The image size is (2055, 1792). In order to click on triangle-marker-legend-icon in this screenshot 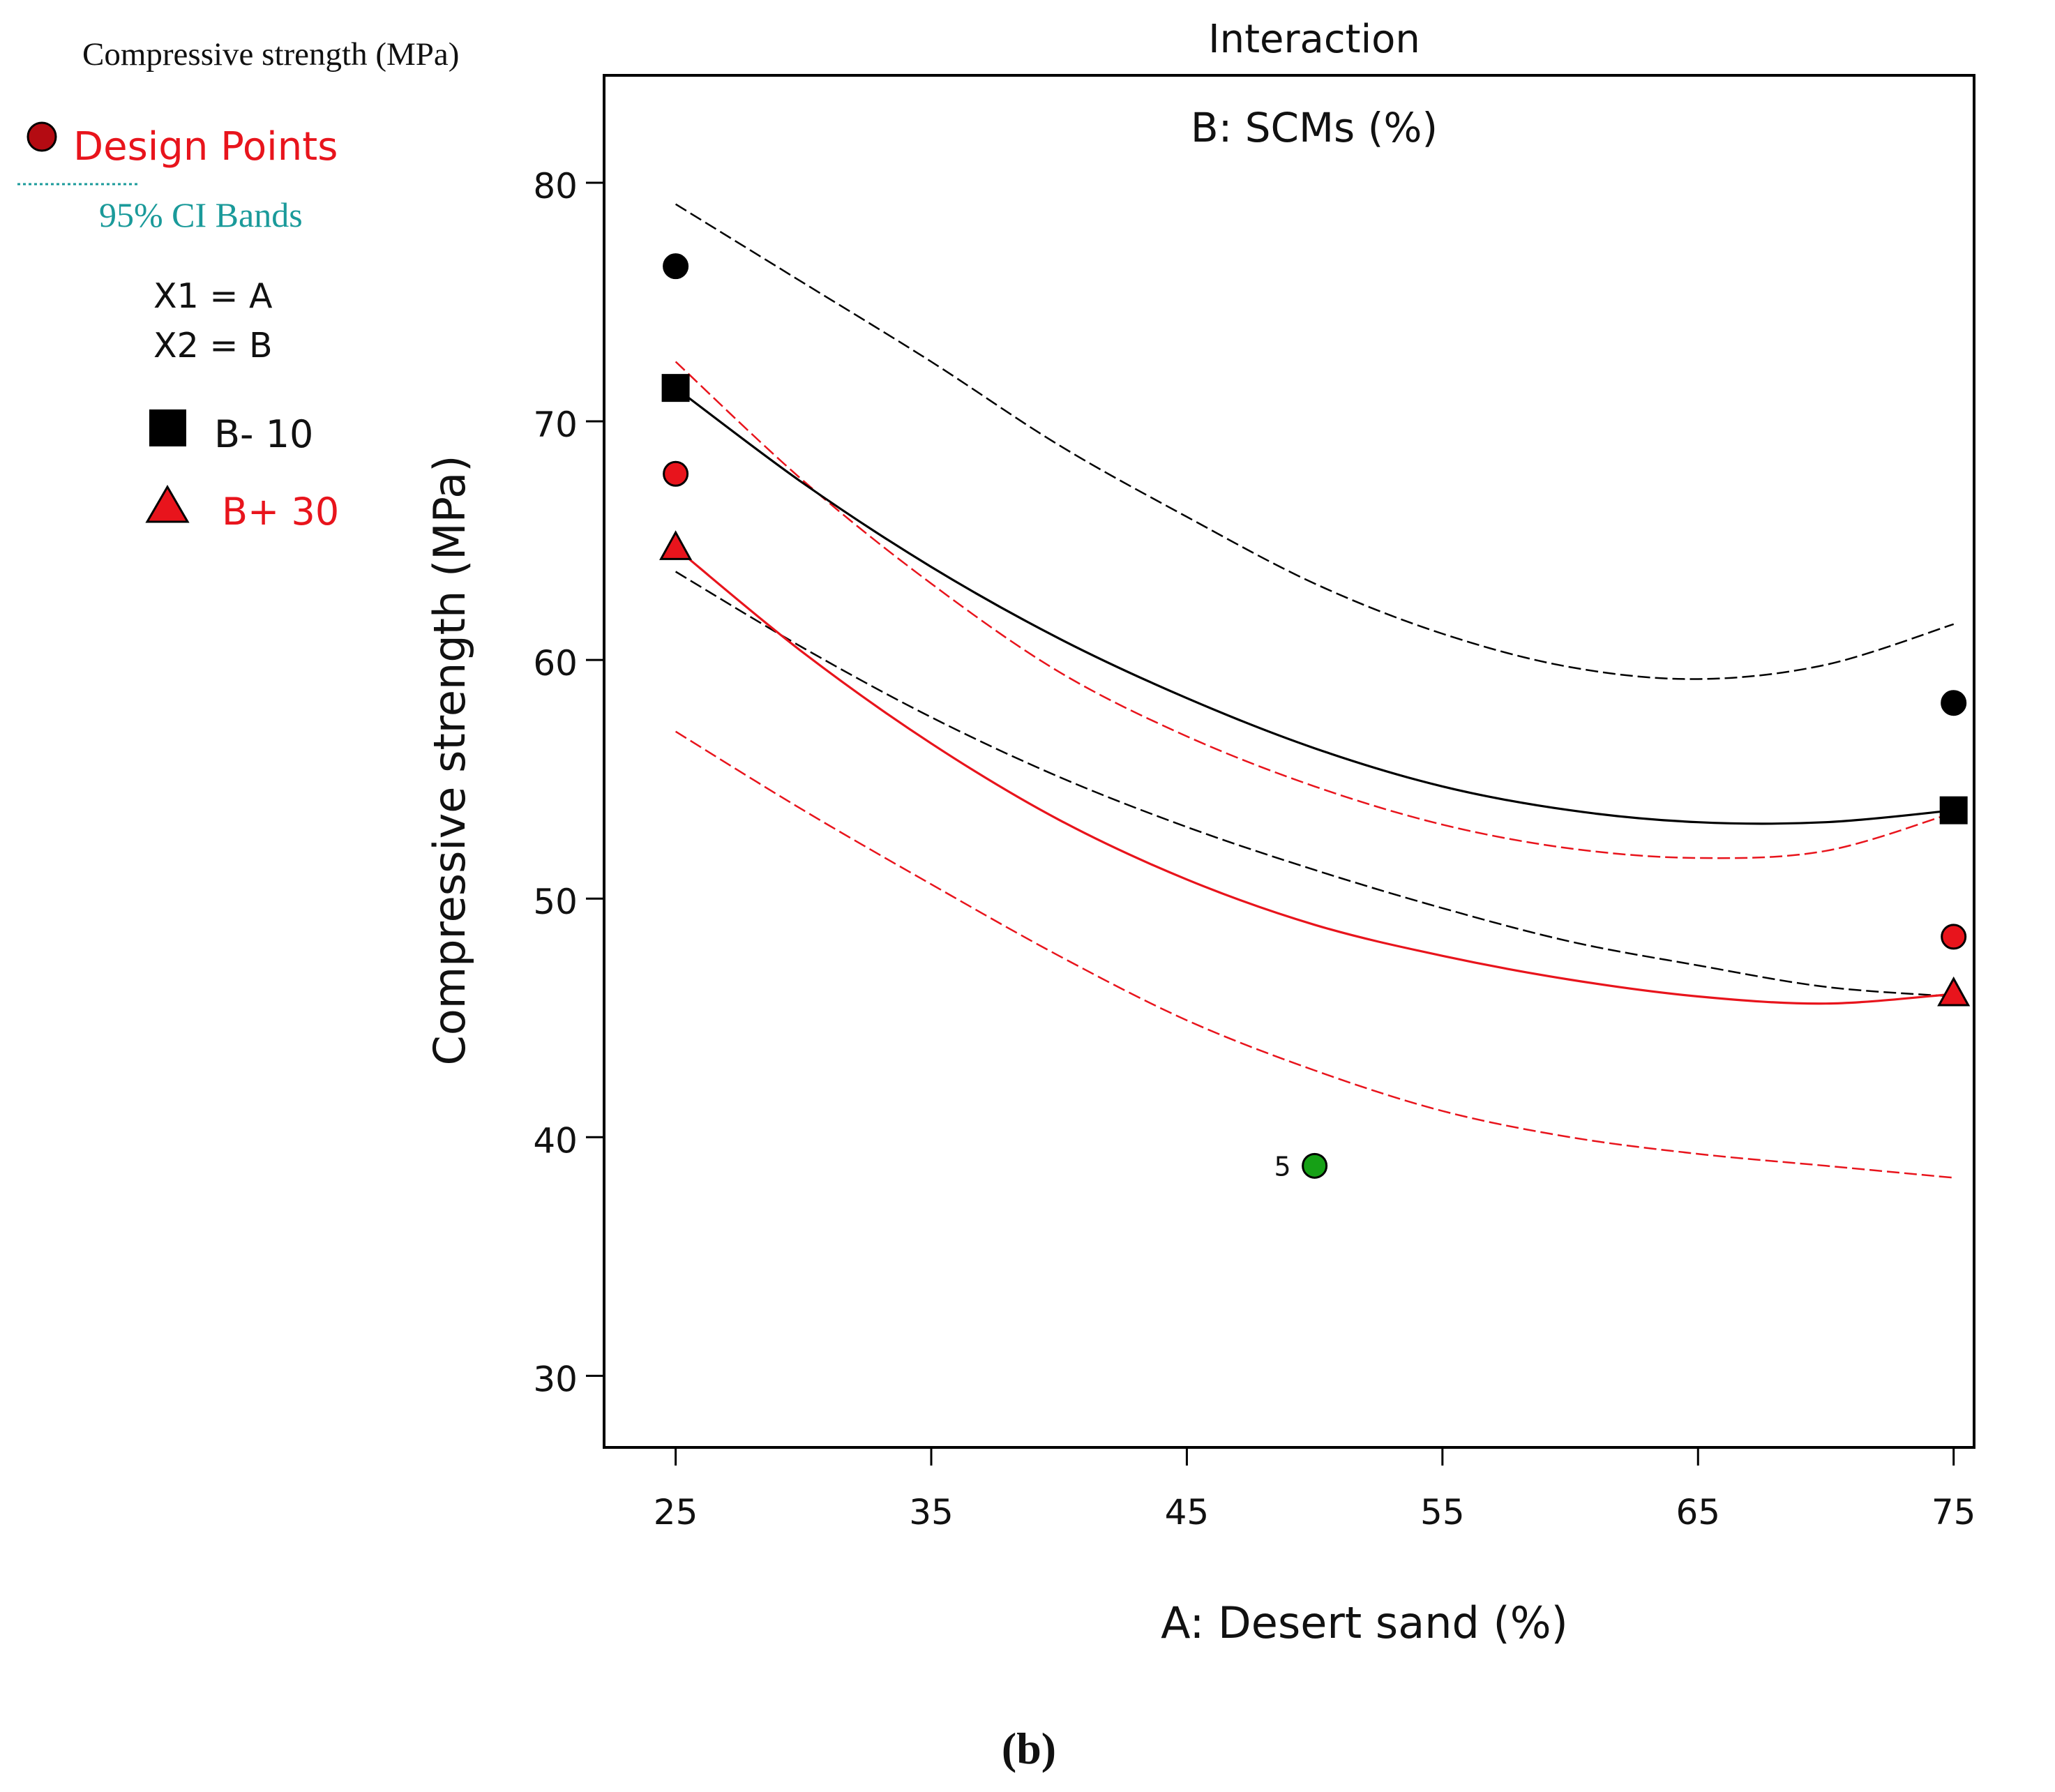, I will do `click(167, 504)`.